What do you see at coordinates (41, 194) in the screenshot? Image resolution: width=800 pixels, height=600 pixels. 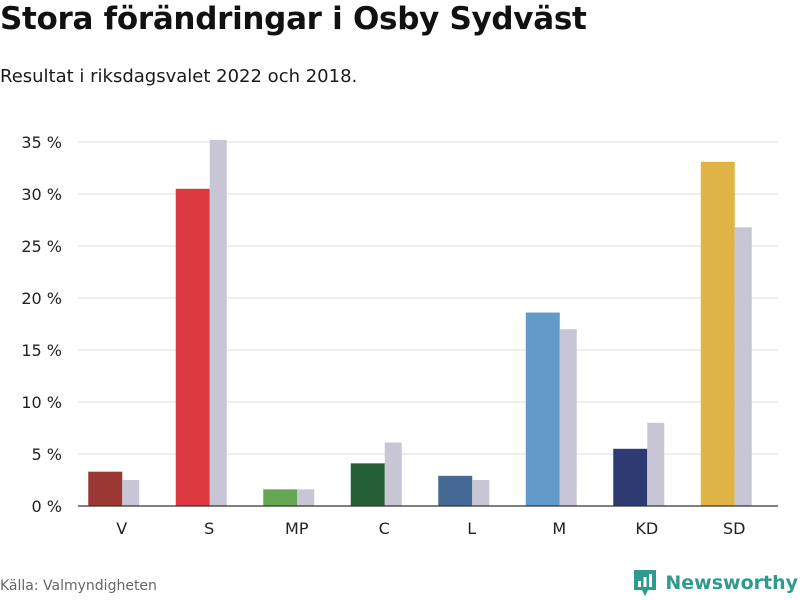 I see `y-tick-label: 30 %` at bounding box center [41, 194].